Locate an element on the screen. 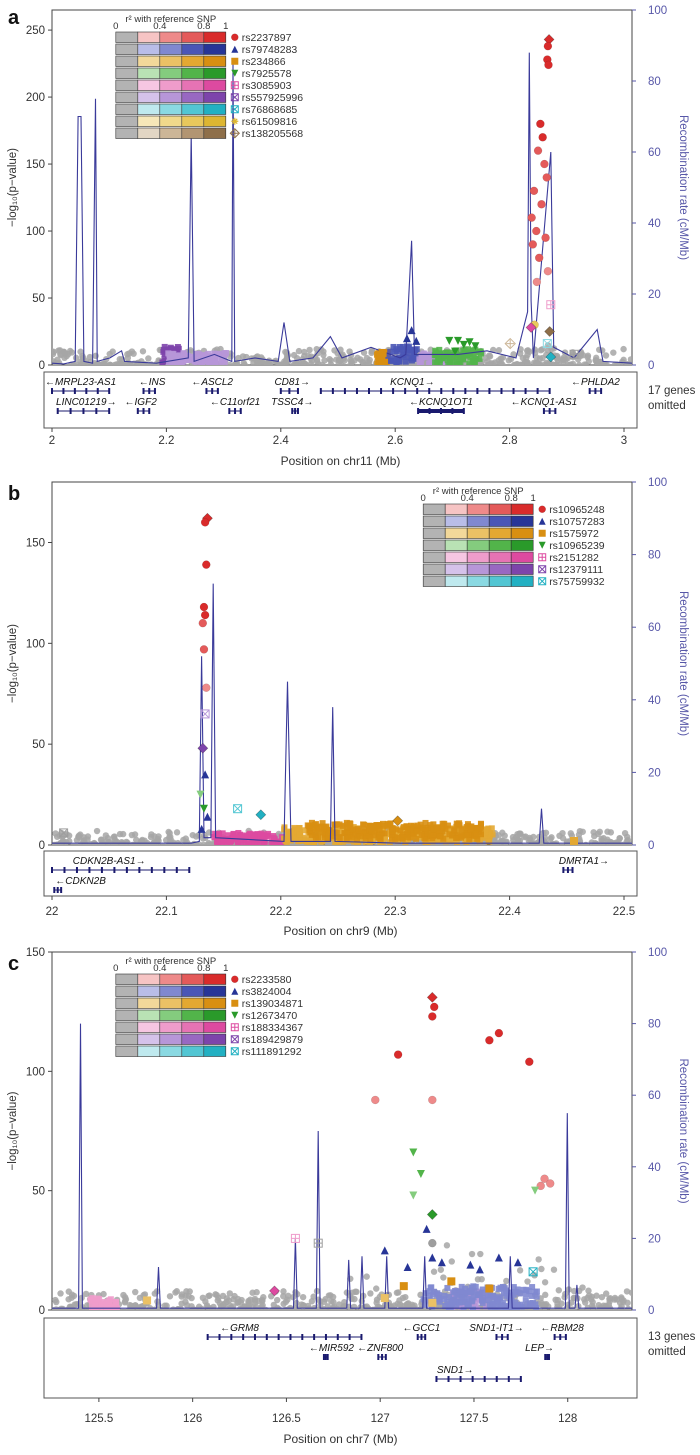 The width and height of the screenshot is (700, 1455). y2-tick-label: 60 is located at coordinates (654, 1096).